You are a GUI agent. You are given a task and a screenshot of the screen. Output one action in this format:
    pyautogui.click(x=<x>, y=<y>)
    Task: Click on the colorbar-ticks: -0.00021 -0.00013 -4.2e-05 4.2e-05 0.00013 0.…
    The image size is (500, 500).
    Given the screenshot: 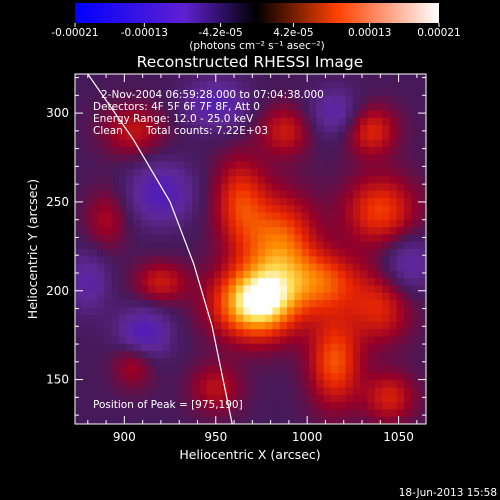 What is the action you would take?
    pyautogui.click(x=256, y=31)
    